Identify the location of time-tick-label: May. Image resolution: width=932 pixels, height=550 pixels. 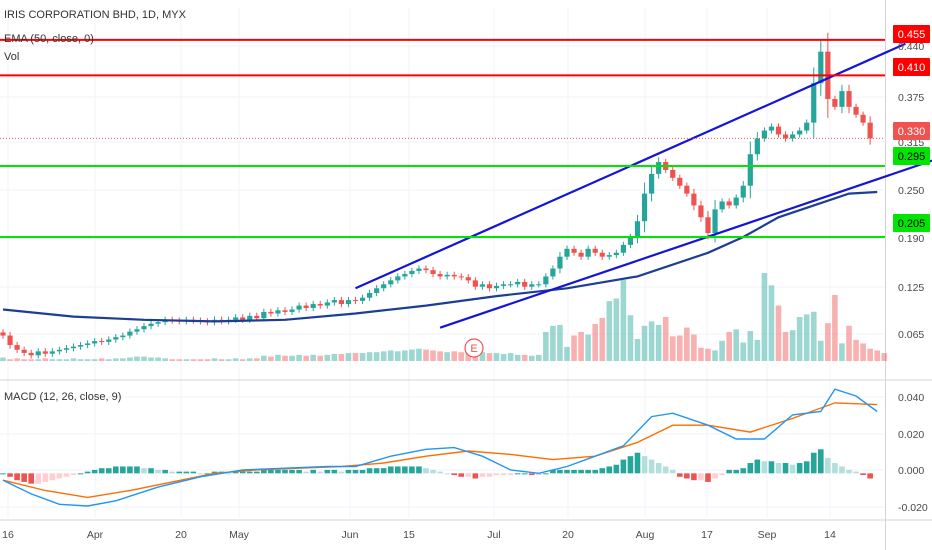
(239, 535).